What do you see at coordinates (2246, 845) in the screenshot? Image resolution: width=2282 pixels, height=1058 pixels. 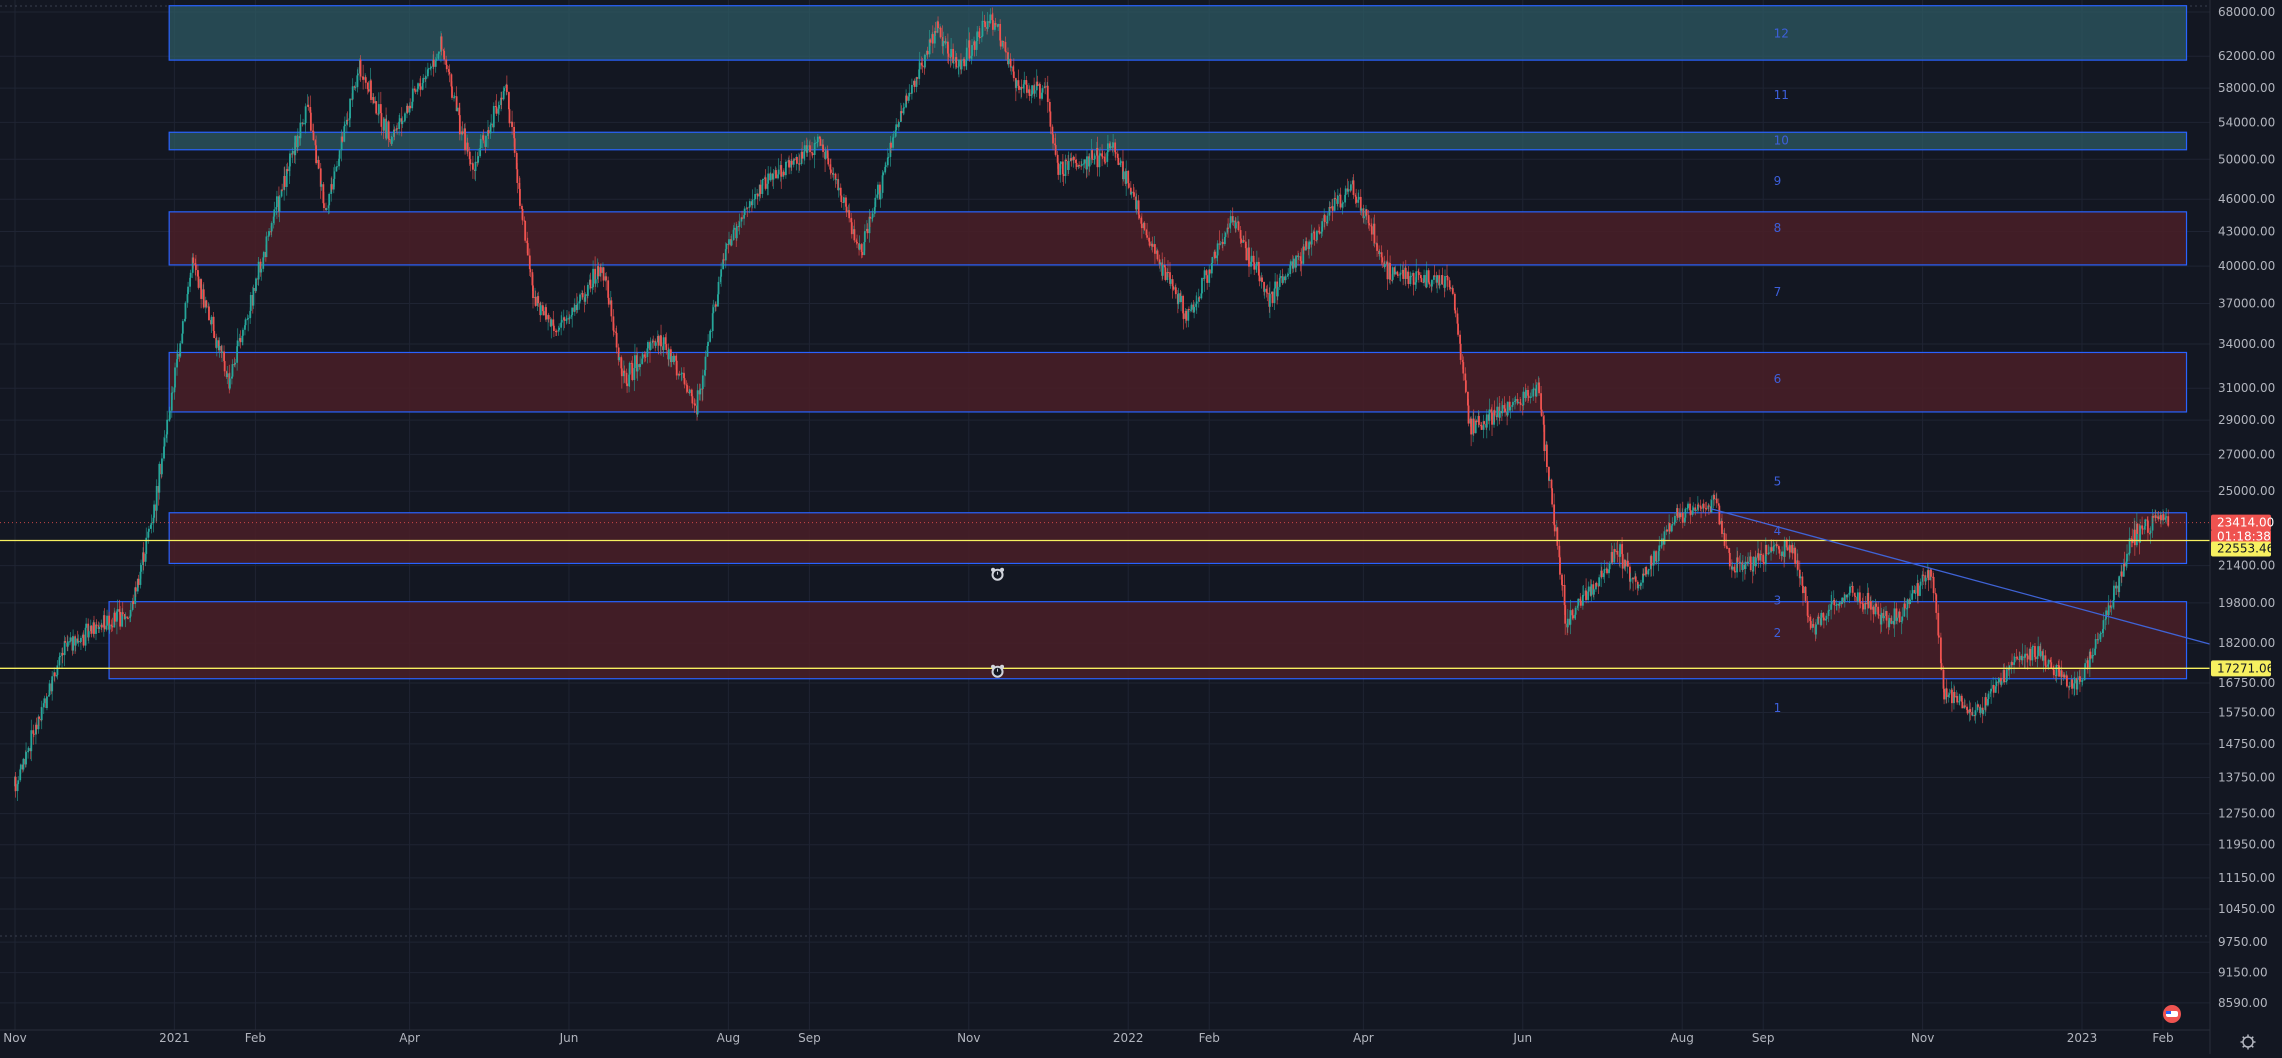 I see `price-tick-label: 11950.00` at bounding box center [2246, 845].